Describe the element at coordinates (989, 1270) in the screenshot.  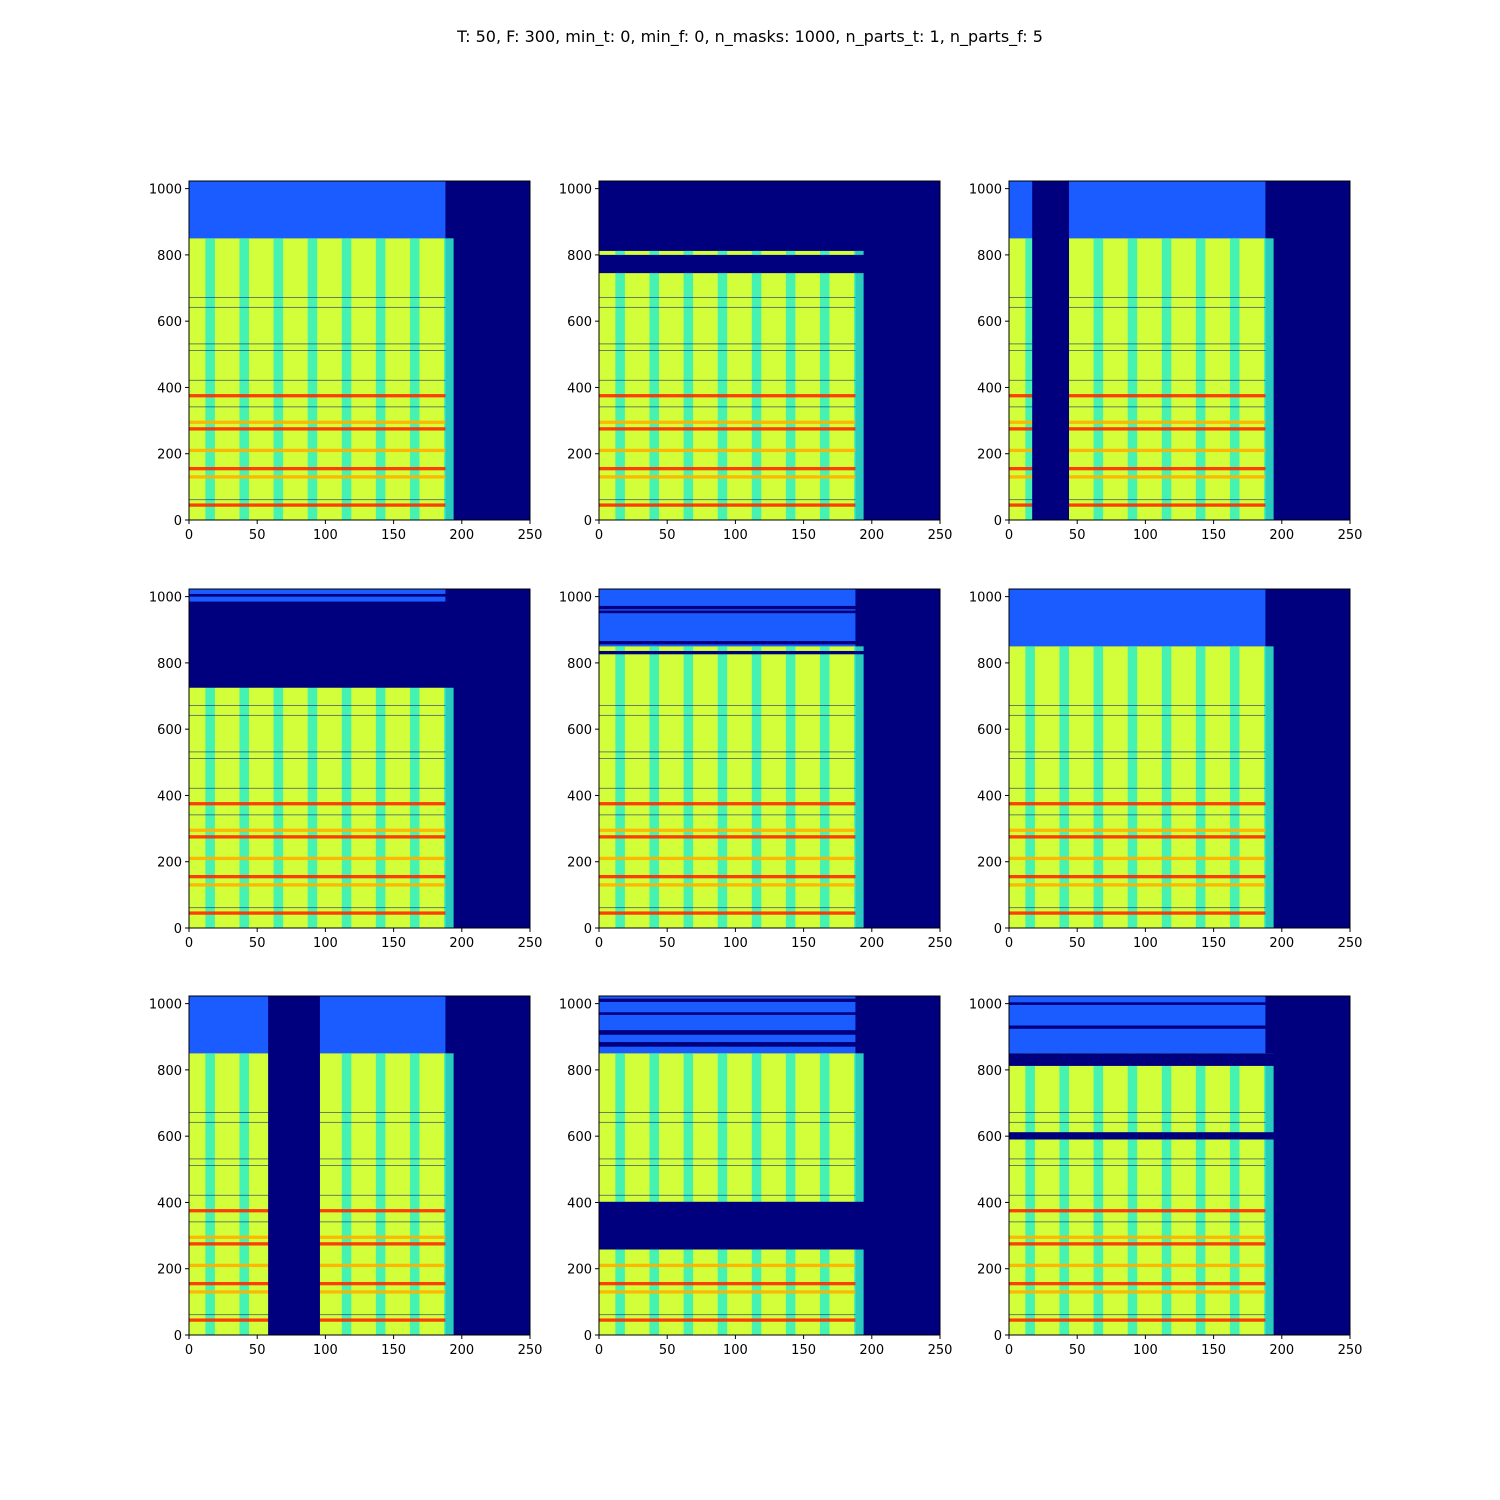
I see `y-tick-label: 200` at that location.